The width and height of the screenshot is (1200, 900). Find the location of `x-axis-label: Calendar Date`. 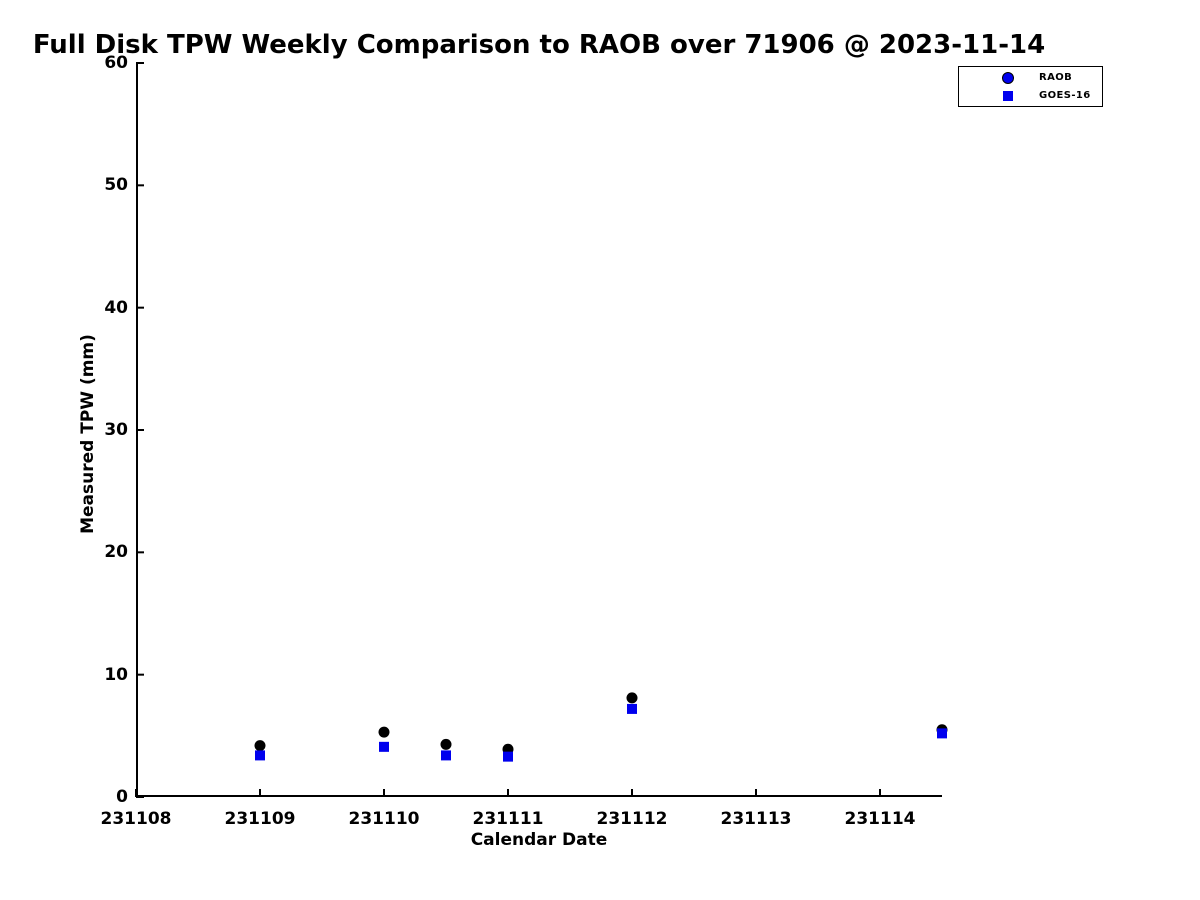

x-axis-label: Calendar Date is located at coordinates (539, 840).